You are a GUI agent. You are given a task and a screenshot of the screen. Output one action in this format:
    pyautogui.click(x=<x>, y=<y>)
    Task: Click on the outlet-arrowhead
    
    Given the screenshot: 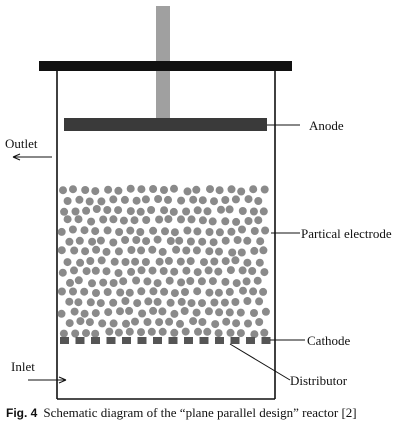 What is the action you would take?
    pyautogui.click(x=16, y=157)
    